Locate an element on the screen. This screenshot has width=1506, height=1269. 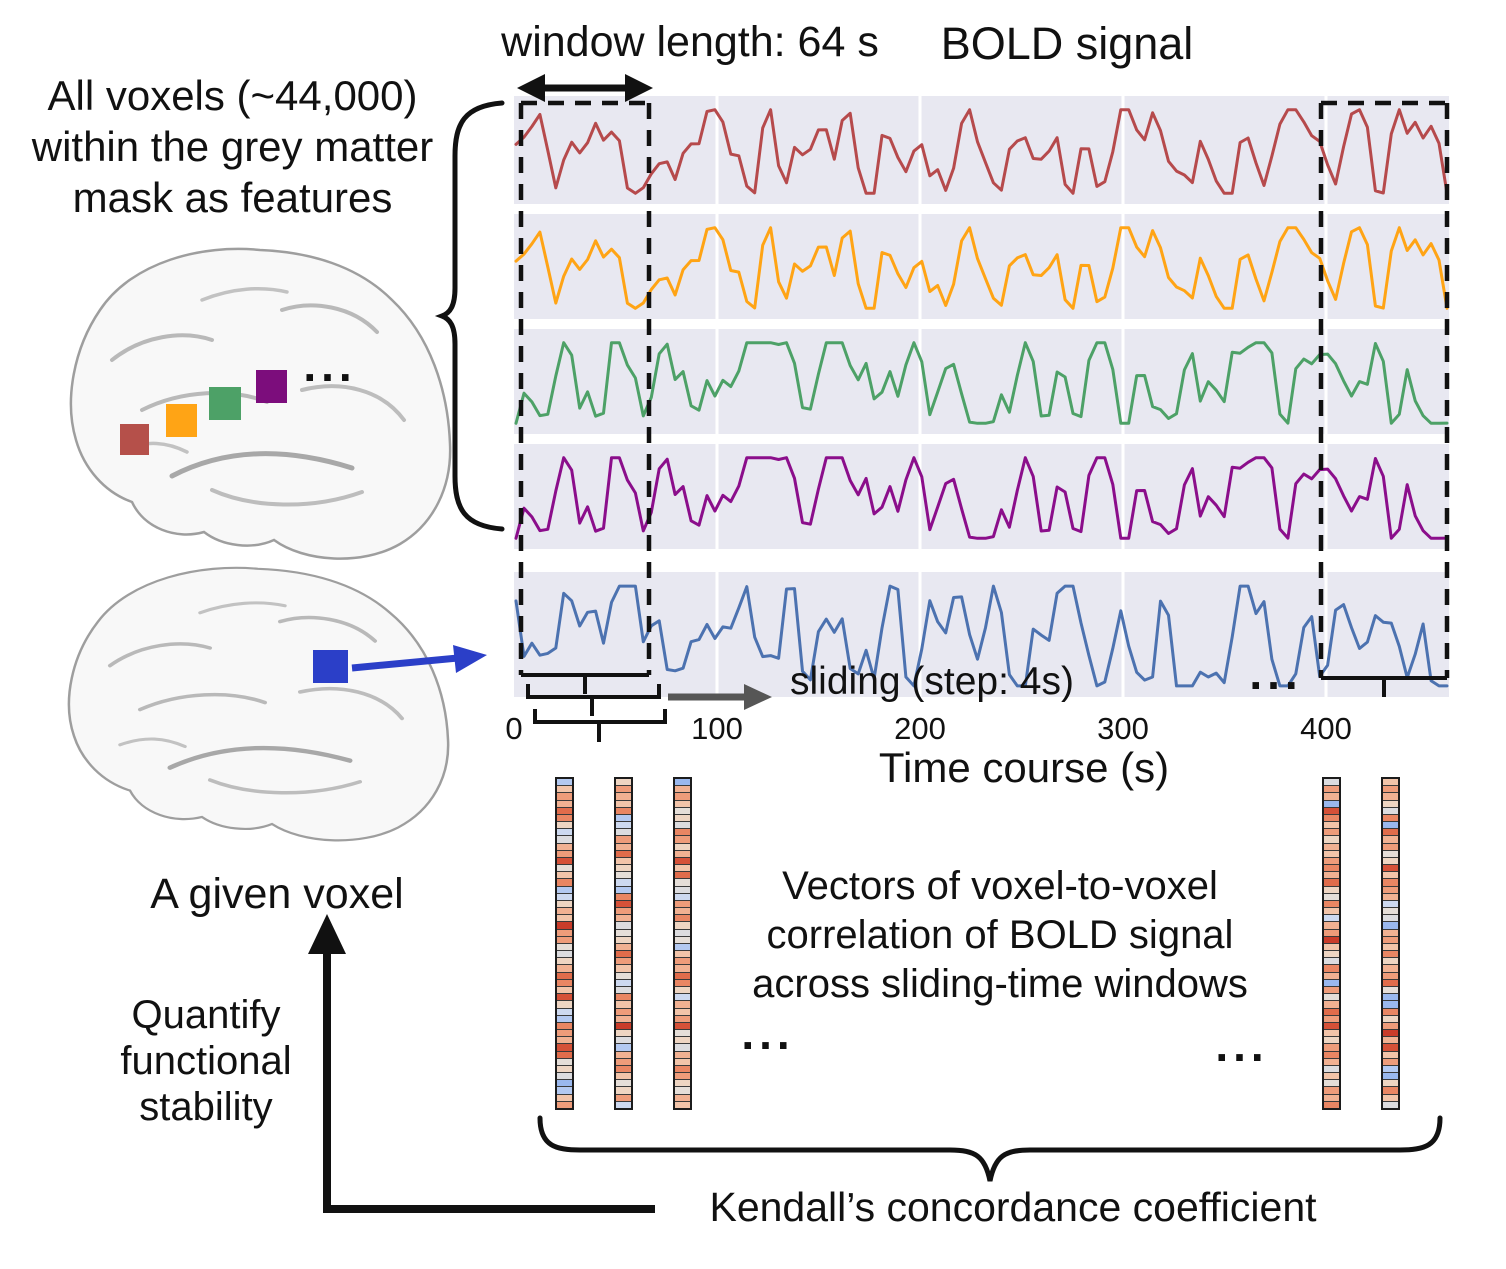
plot-title: BOLD signal is located at coordinates (1067, 43).